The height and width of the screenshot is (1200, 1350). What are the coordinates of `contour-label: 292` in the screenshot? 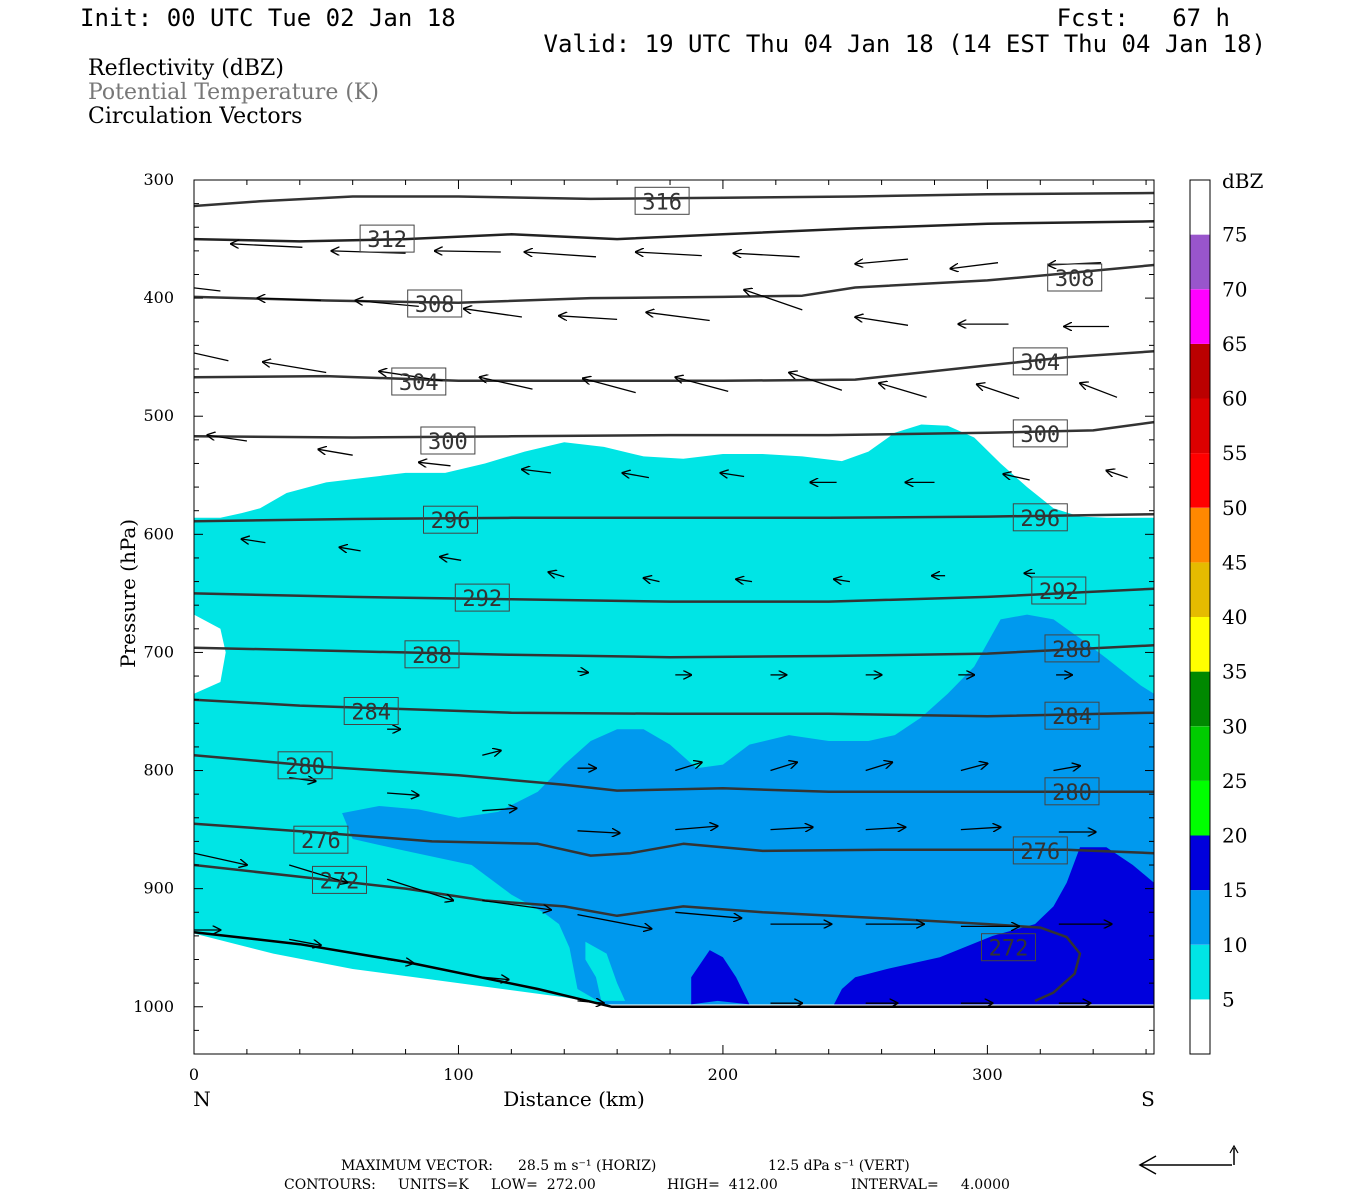 It's located at (1059, 590).